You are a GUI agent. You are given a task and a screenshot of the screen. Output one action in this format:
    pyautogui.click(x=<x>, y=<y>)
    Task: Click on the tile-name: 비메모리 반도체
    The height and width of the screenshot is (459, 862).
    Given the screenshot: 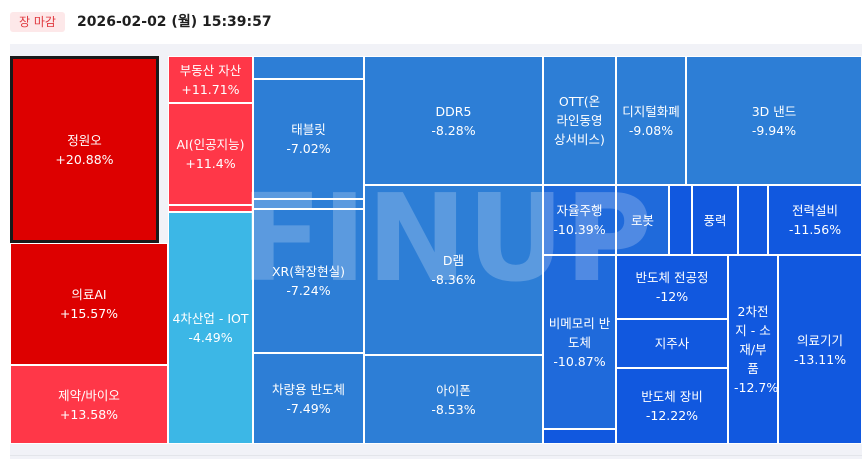 What is the action you would take?
    pyautogui.click(x=579, y=332)
    